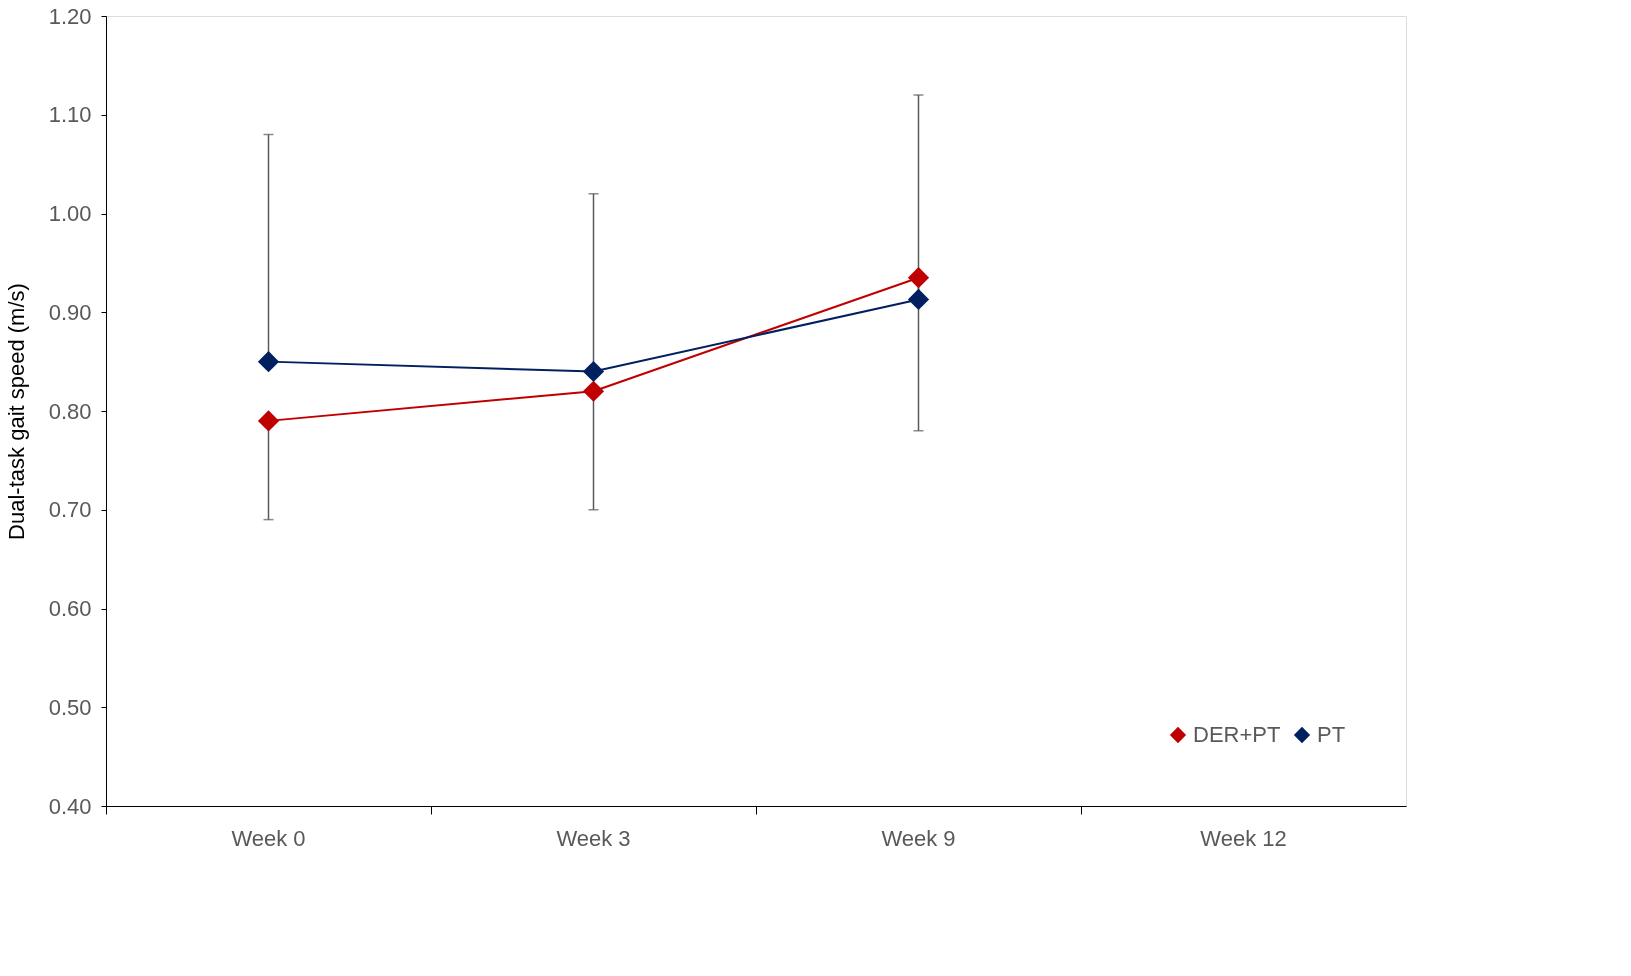  Describe the element at coordinates (70, 115) in the screenshot. I see `y-tick-label: 1.10` at that location.